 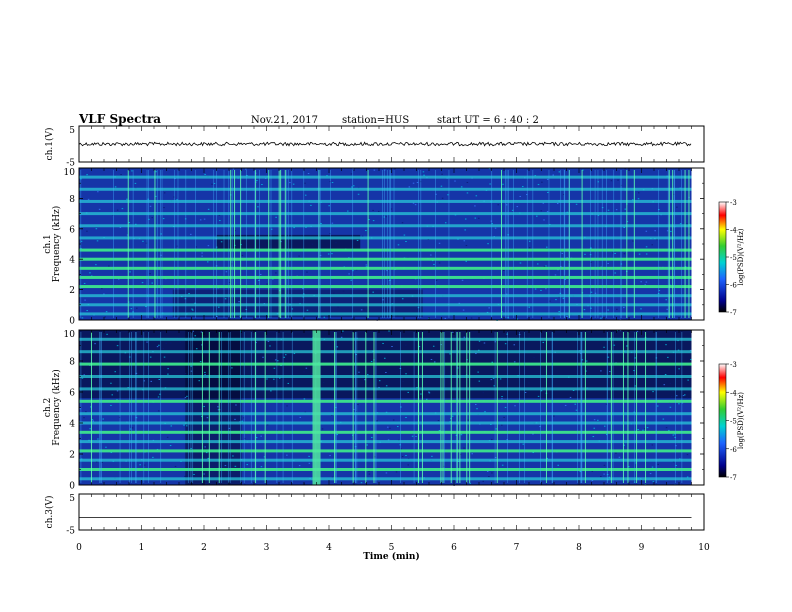 I want to click on y-tick-label: 2, so click(x=72, y=456).